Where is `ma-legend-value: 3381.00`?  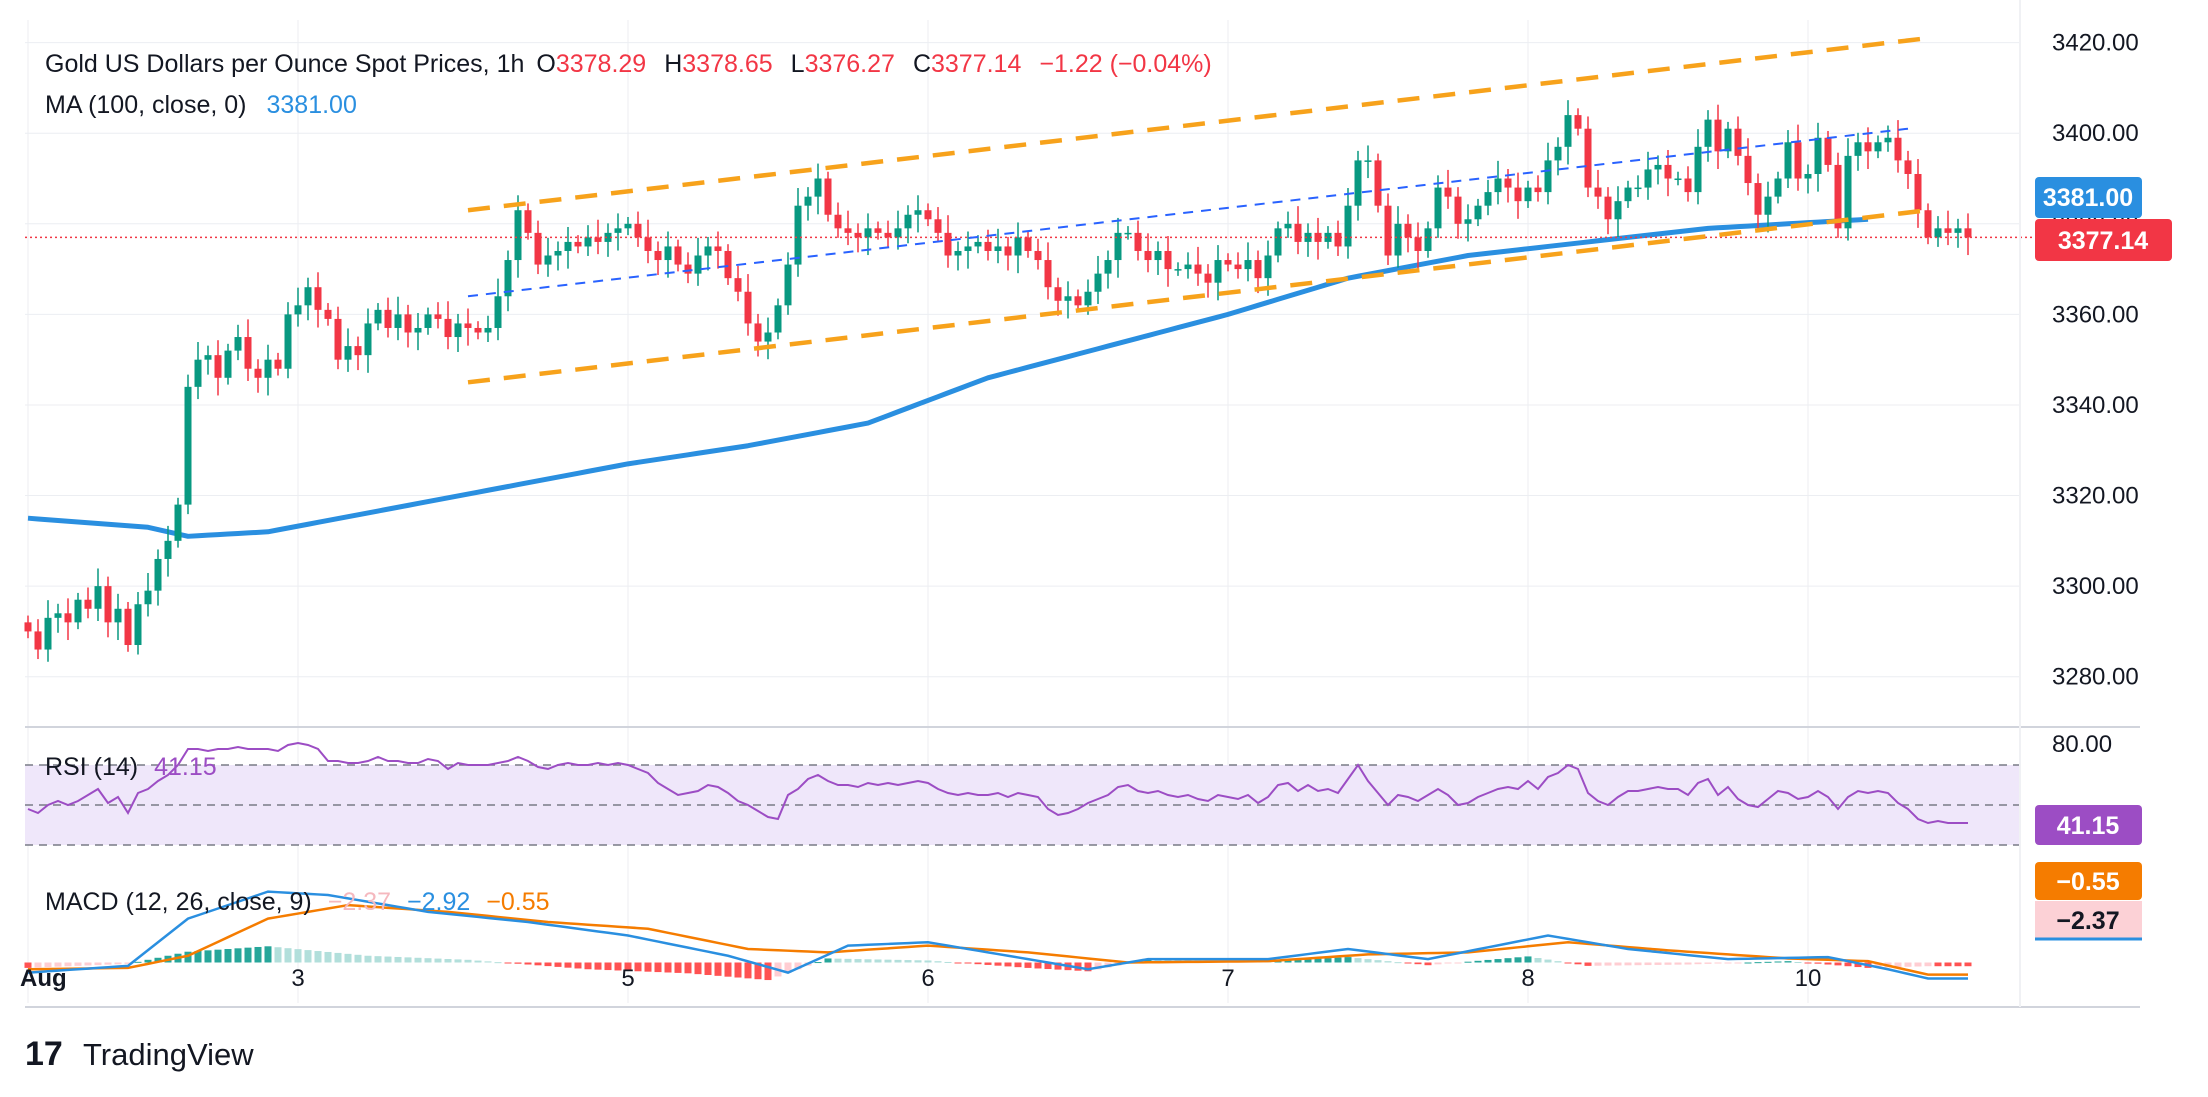 ma-legend-value: 3381.00 is located at coordinates (311, 105).